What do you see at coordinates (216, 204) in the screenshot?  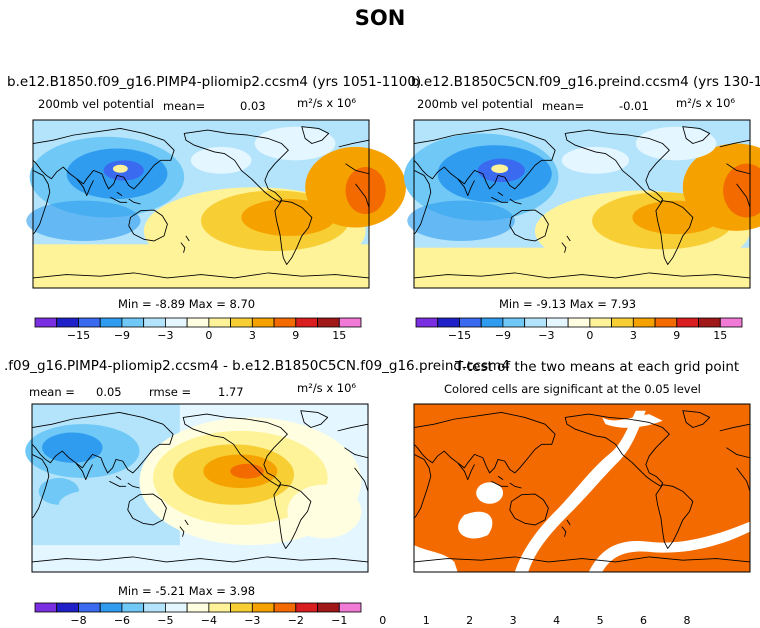 I see `panel1-map` at bounding box center [216, 204].